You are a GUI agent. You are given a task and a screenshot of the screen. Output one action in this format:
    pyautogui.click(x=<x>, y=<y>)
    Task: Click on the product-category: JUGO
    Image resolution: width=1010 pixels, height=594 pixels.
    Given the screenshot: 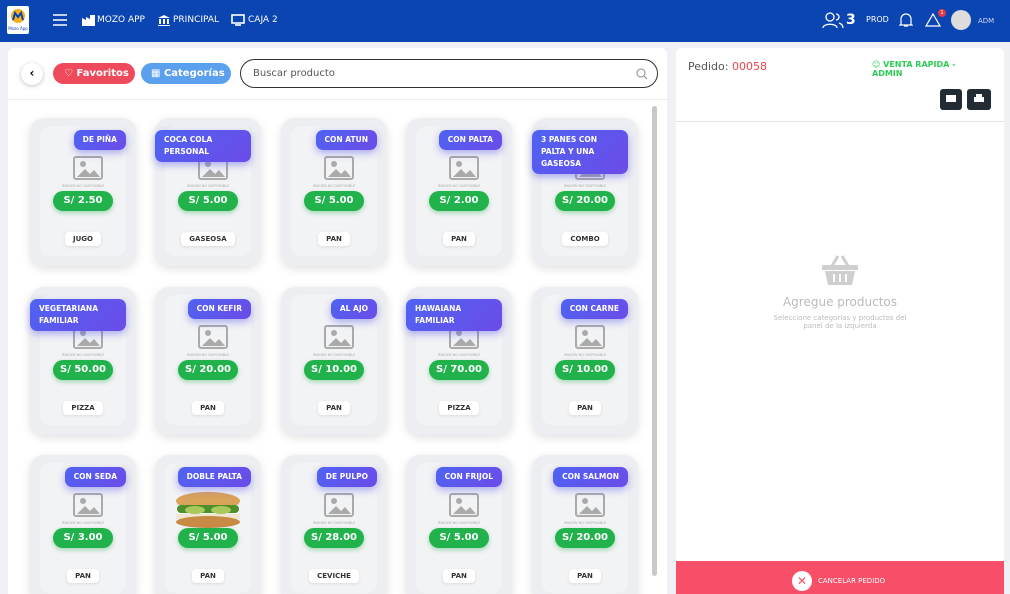 What is the action you would take?
    pyautogui.click(x=83, y=239)
    